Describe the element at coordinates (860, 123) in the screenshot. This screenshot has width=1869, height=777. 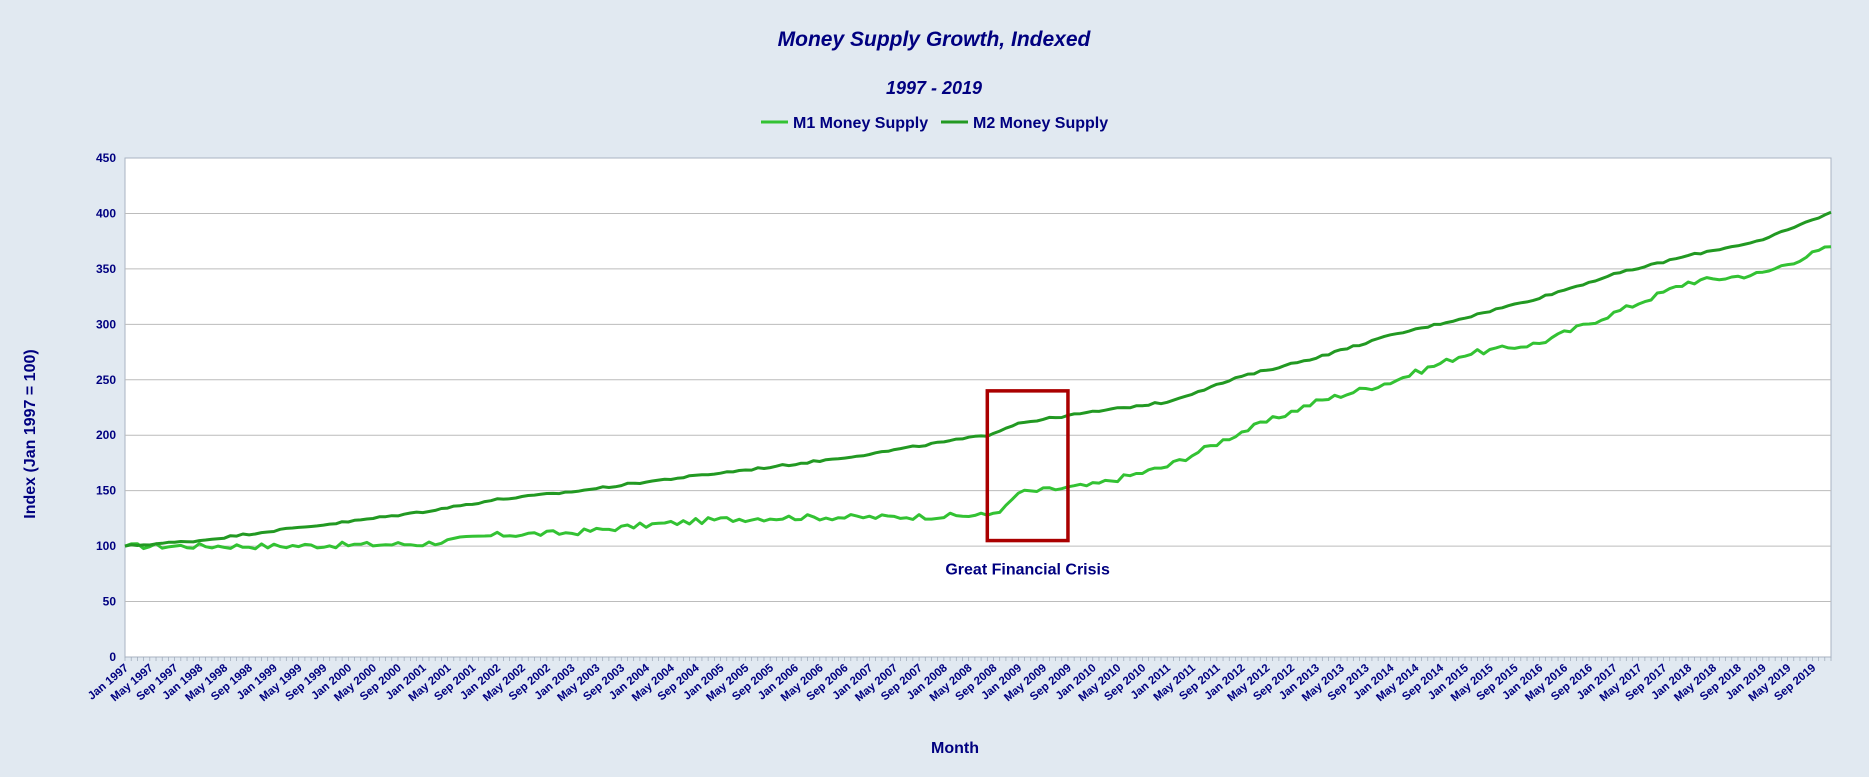
I see `legend-label-m1: M1 Money Supply` at that location.